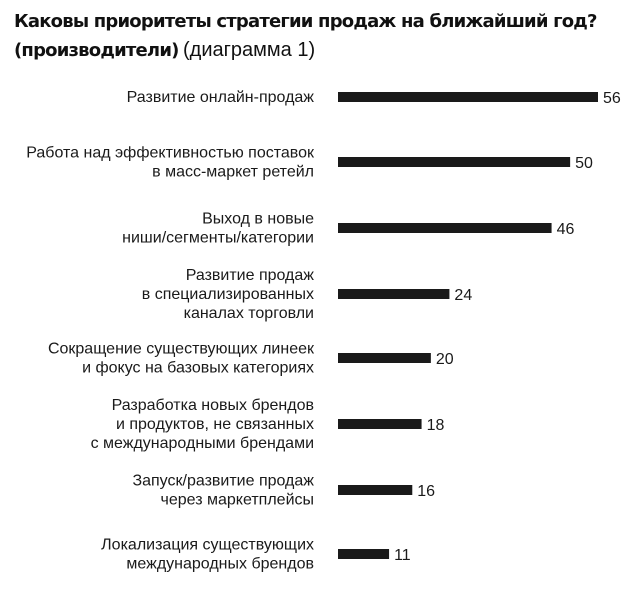  Describe the element at coordinates (215, 424) in the screenshot. I see `category-label-line: и продуктов, не связанных` at that location.